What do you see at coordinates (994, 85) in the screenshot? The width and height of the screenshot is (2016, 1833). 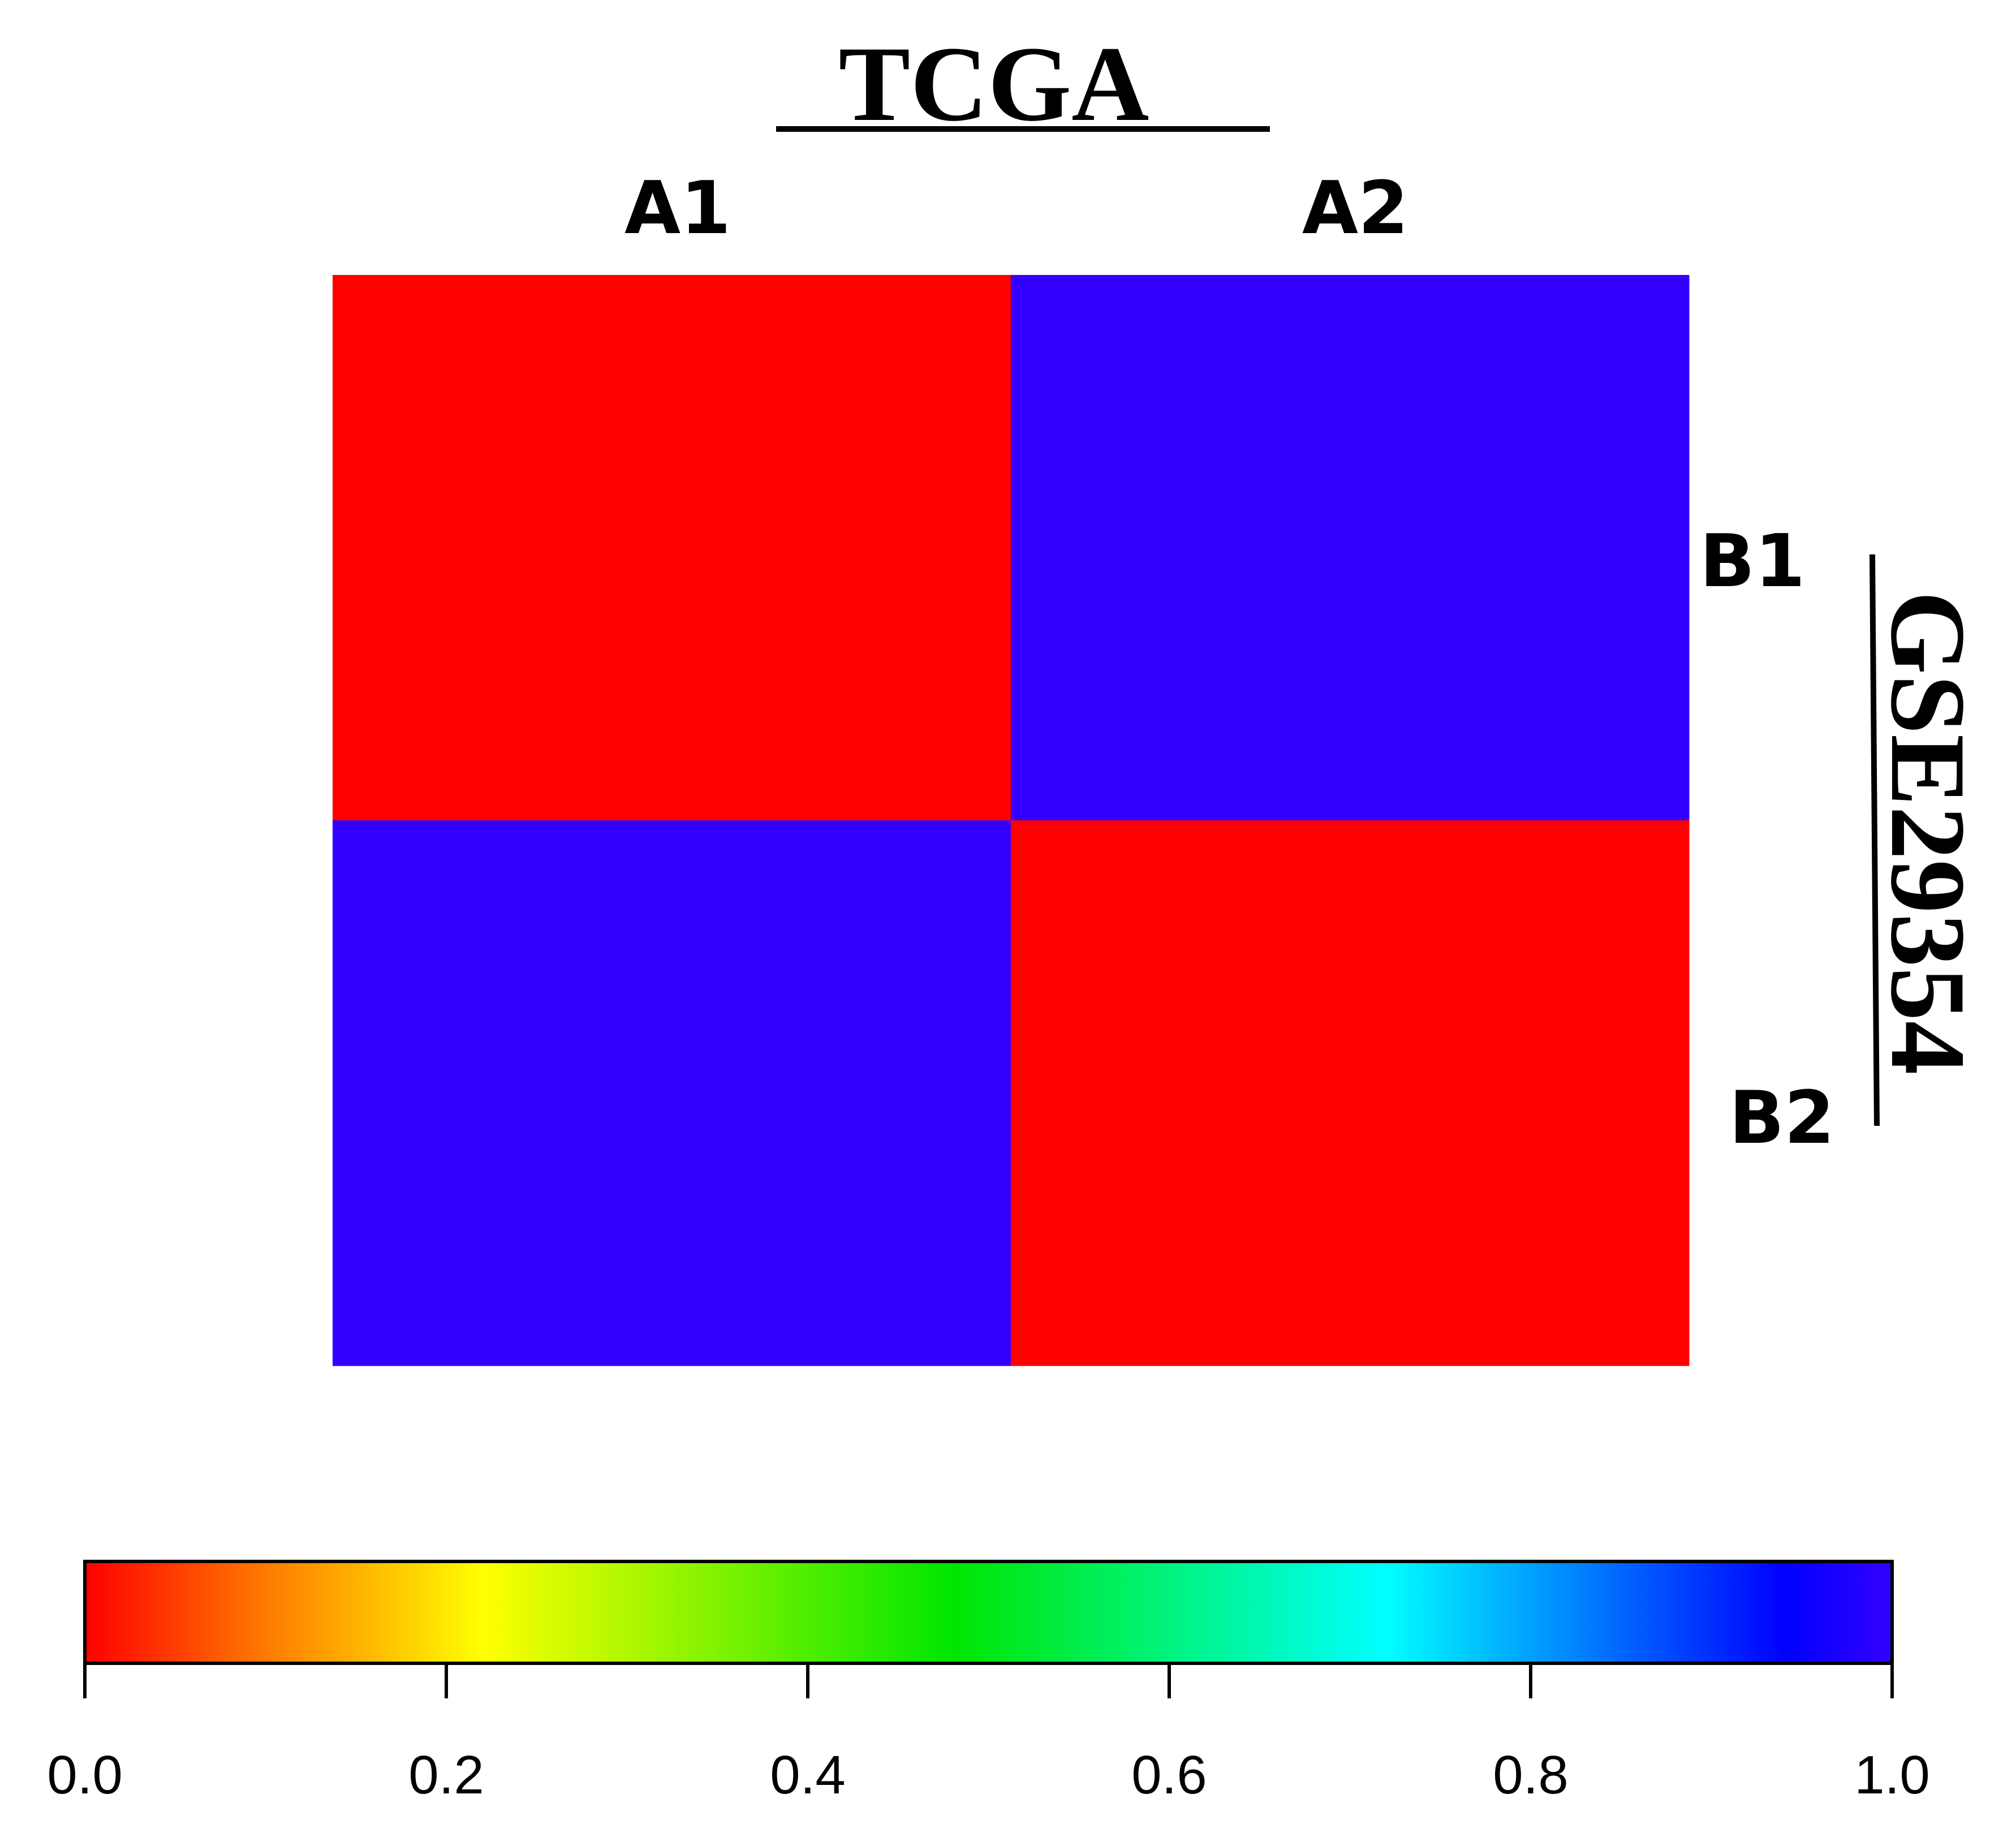 I see `chart-title: TCGA` at bounding box center [994, 85].